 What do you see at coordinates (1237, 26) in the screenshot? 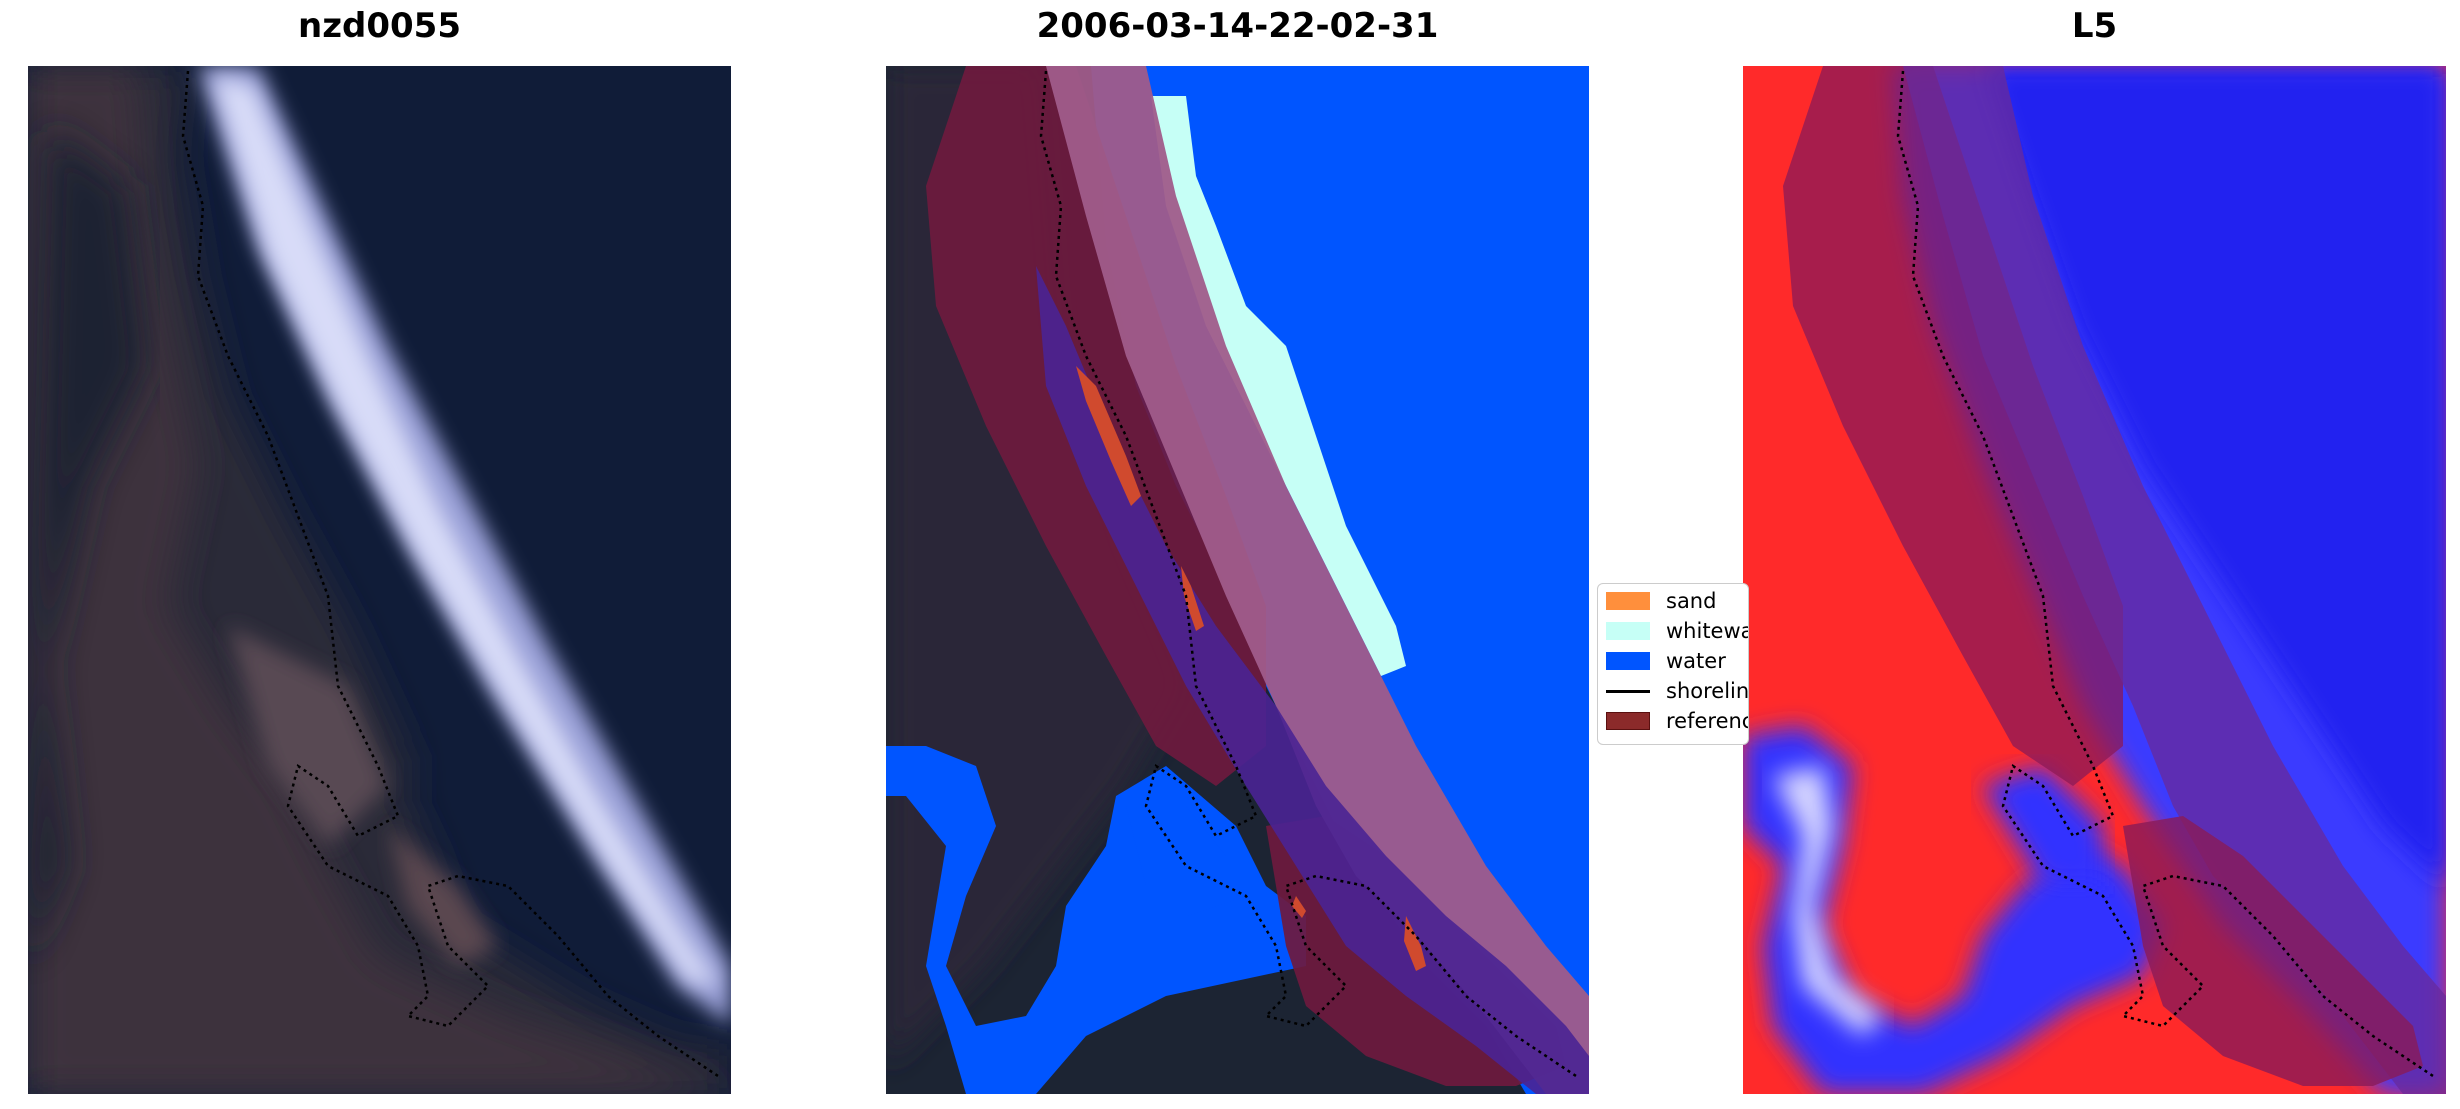
I see `panel-title-classification: 2006-03-14-22-02-31` at bounding box center [1237, 26].